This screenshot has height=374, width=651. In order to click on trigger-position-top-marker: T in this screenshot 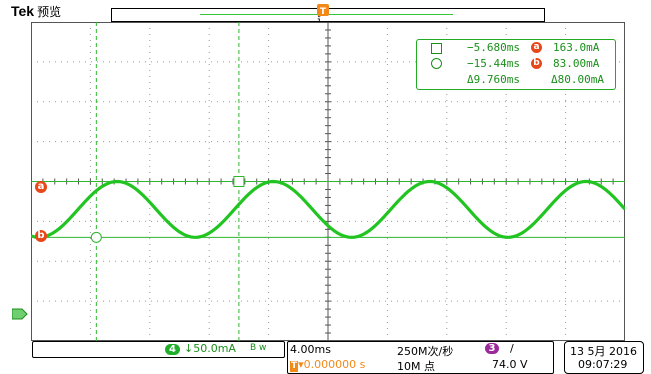, I will do `click(323, 10)`.